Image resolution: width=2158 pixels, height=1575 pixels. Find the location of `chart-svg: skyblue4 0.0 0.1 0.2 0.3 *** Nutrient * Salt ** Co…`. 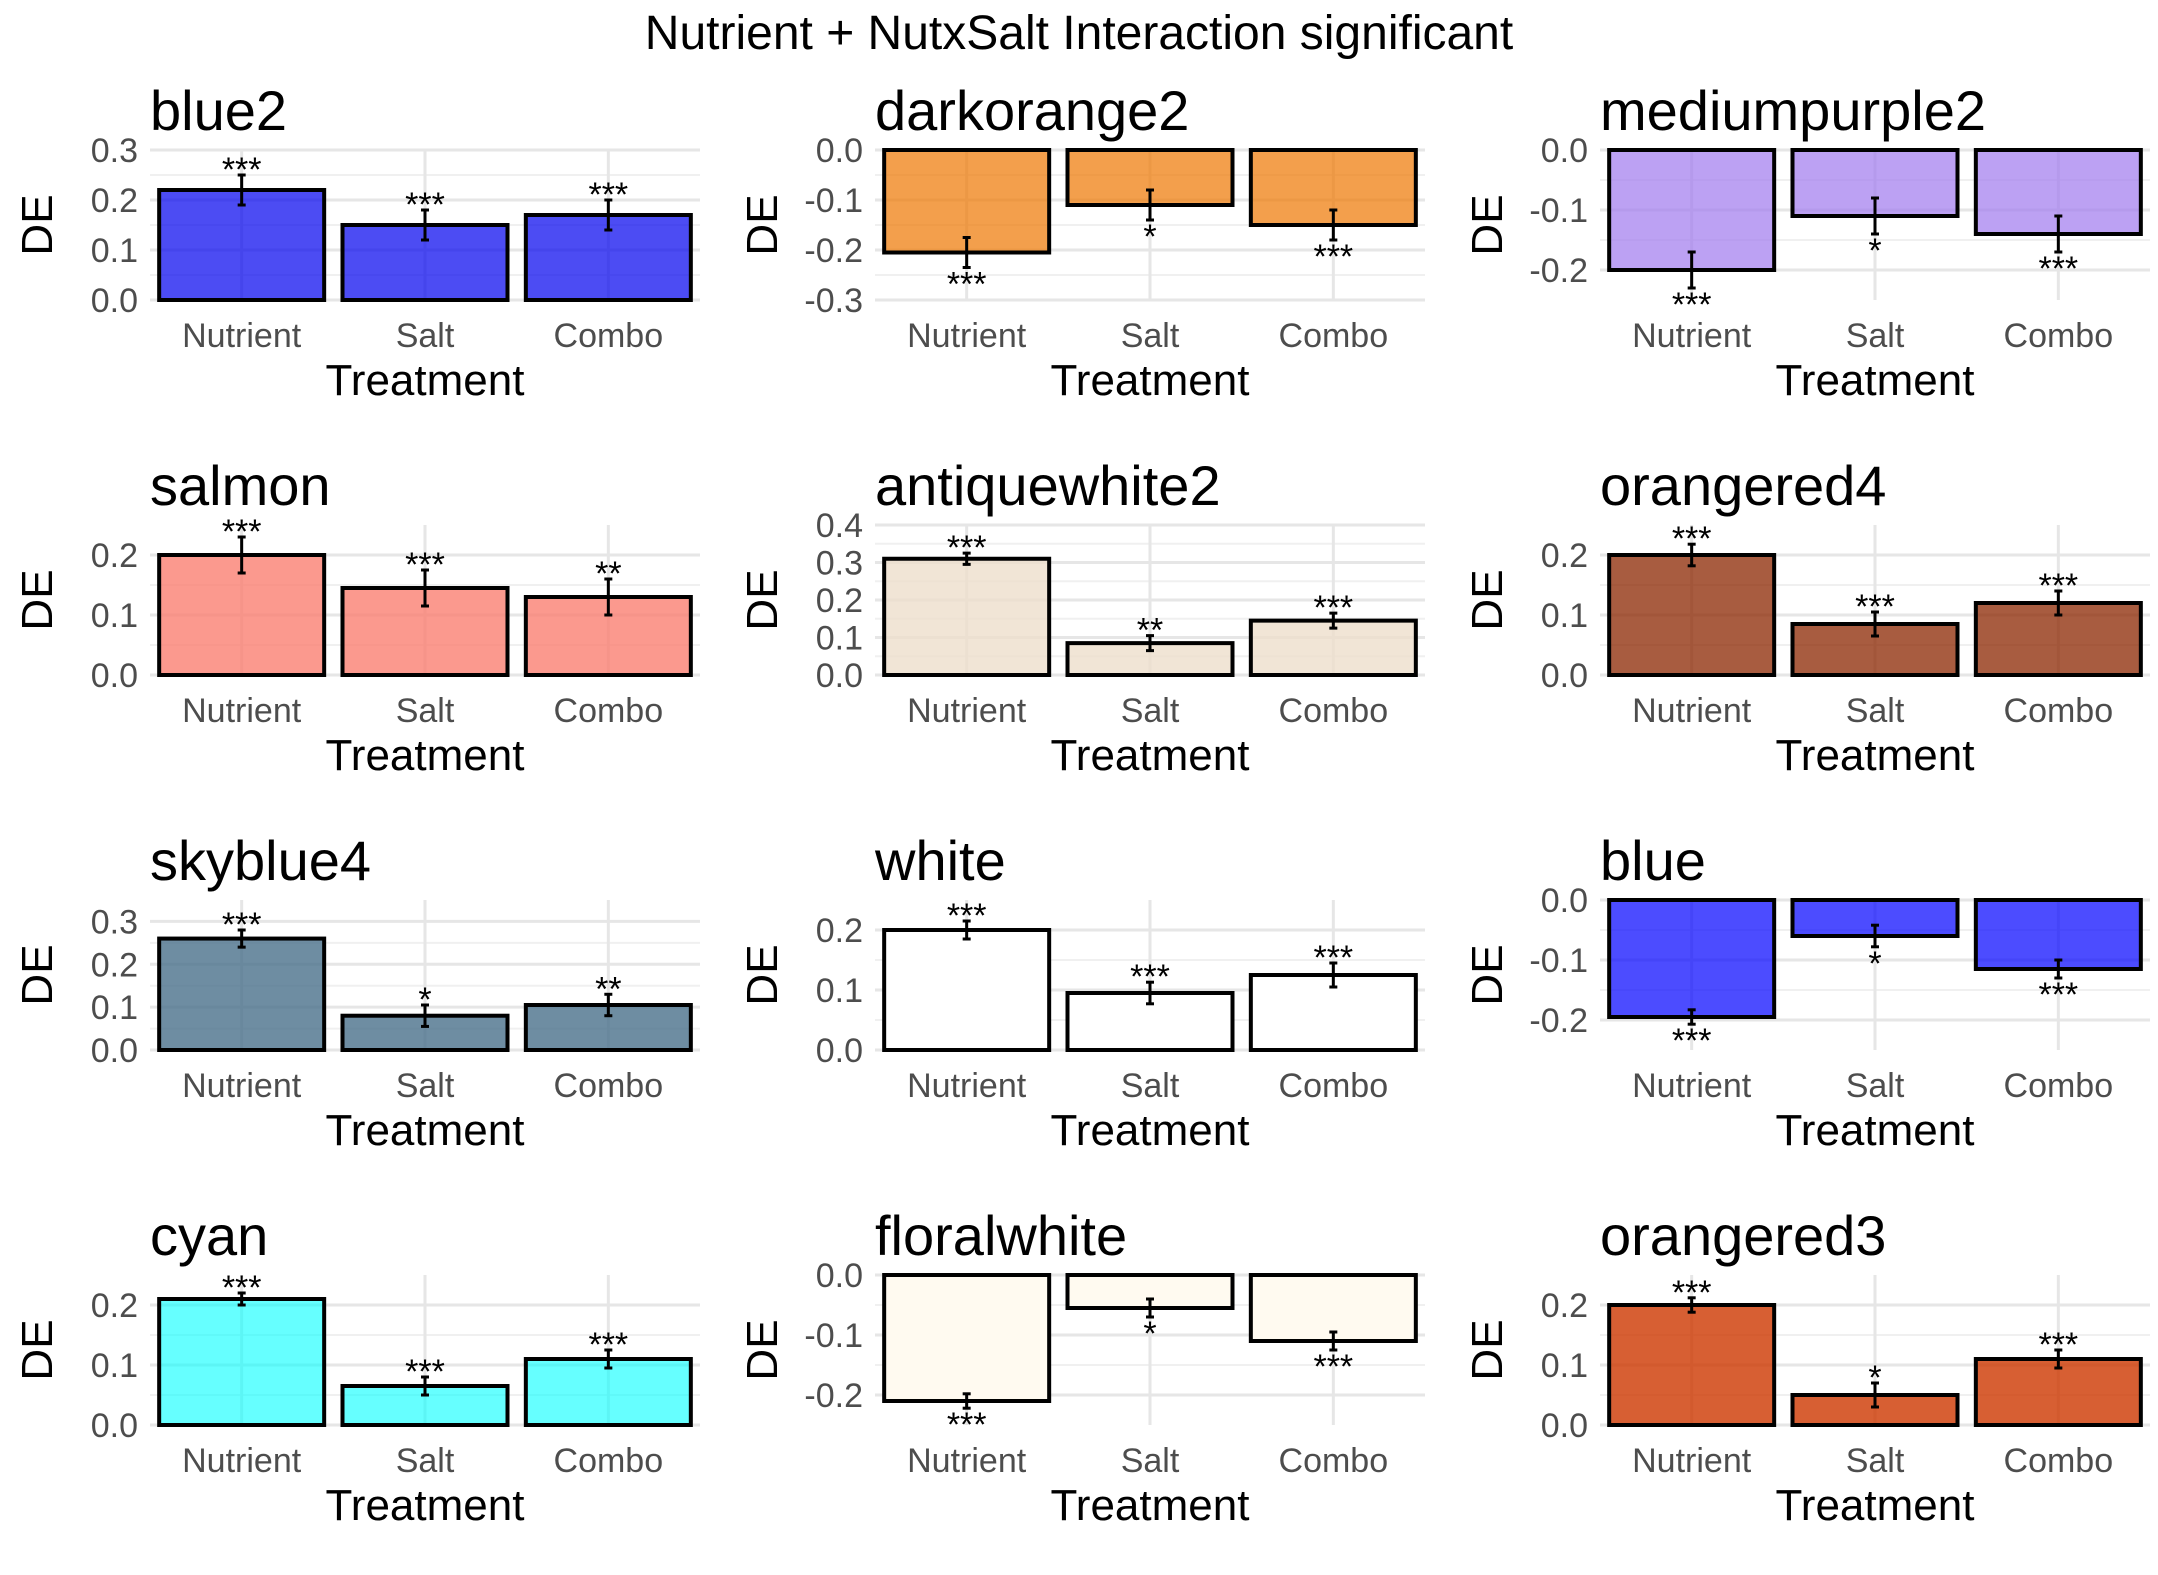

chart-svg: skyblue4 0.0 0.1 0.2 0.3 *** Nutrient * Salt ** Co… is located at coordinates (356, 992).